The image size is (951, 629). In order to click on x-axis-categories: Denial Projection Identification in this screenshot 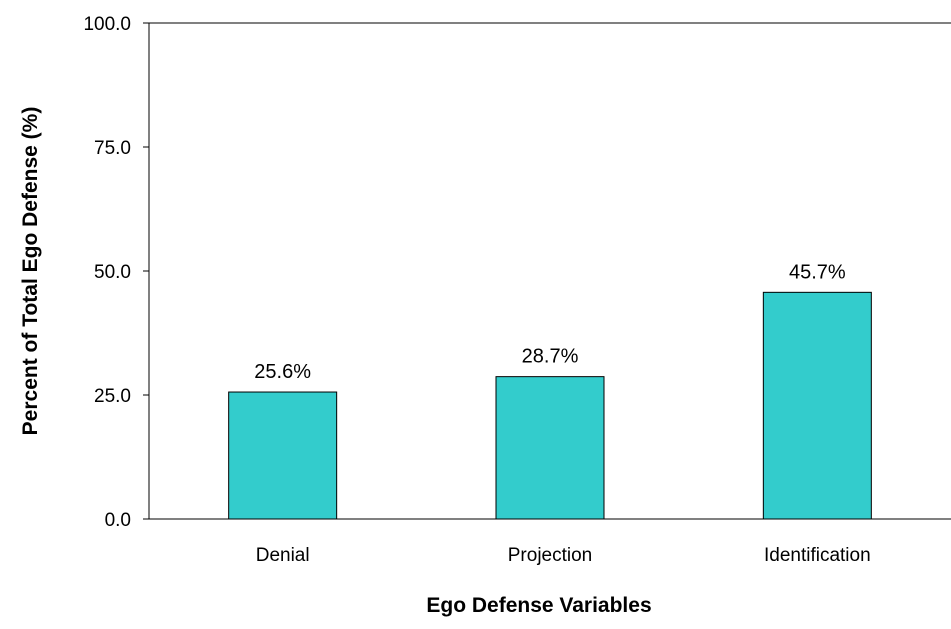, I will do `click(563, 555)`.